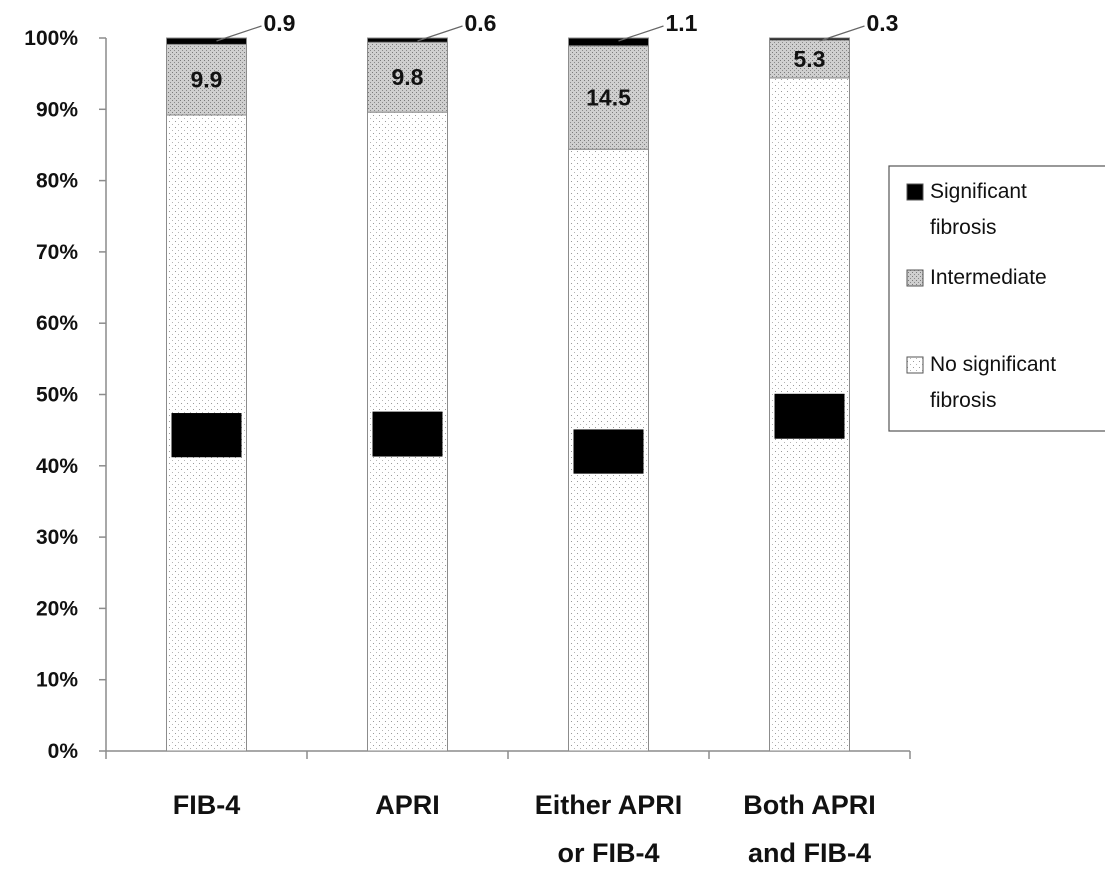  Describe the element at coordinates (63, 751) in the screenshot. I see `y-tick-label: 0%` at that location.